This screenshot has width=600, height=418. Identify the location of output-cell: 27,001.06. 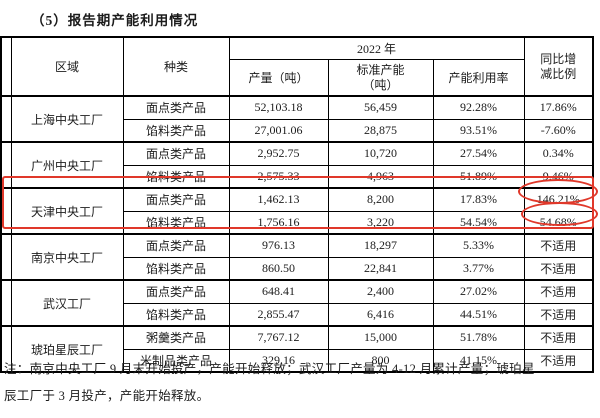
(278, 130).